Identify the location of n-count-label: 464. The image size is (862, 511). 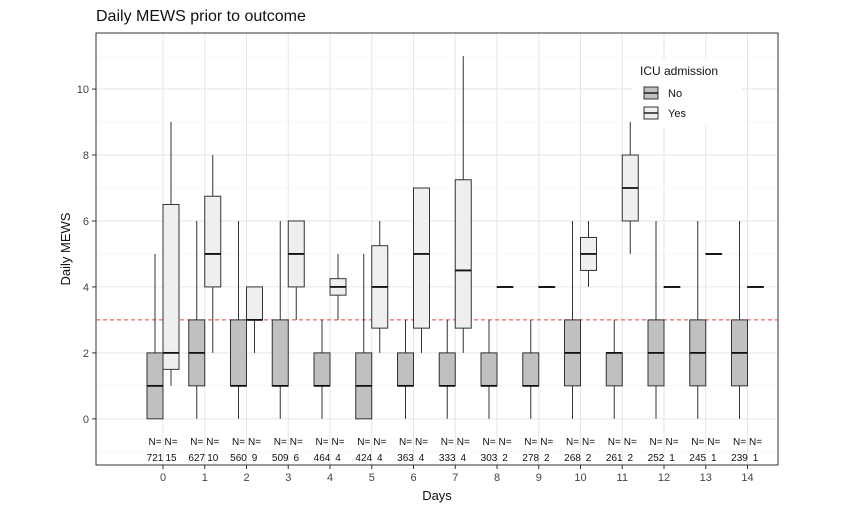
(322, 458).